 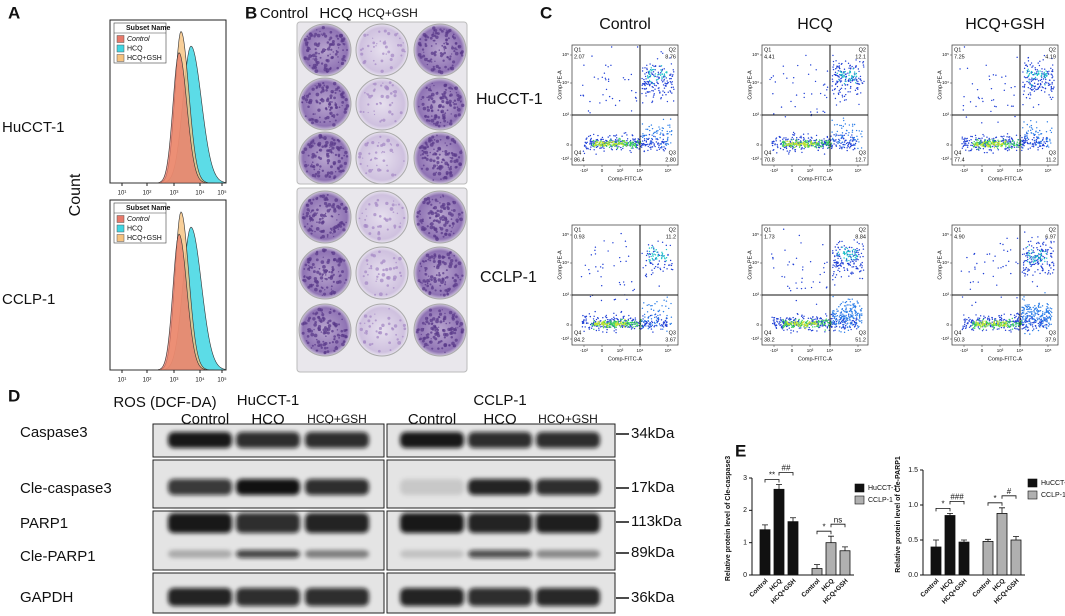 What do you see at coordinates (625, 359) in the screenshot?
I see `axis-label: Comp-FITC-A` at bounding box center [625, 359].